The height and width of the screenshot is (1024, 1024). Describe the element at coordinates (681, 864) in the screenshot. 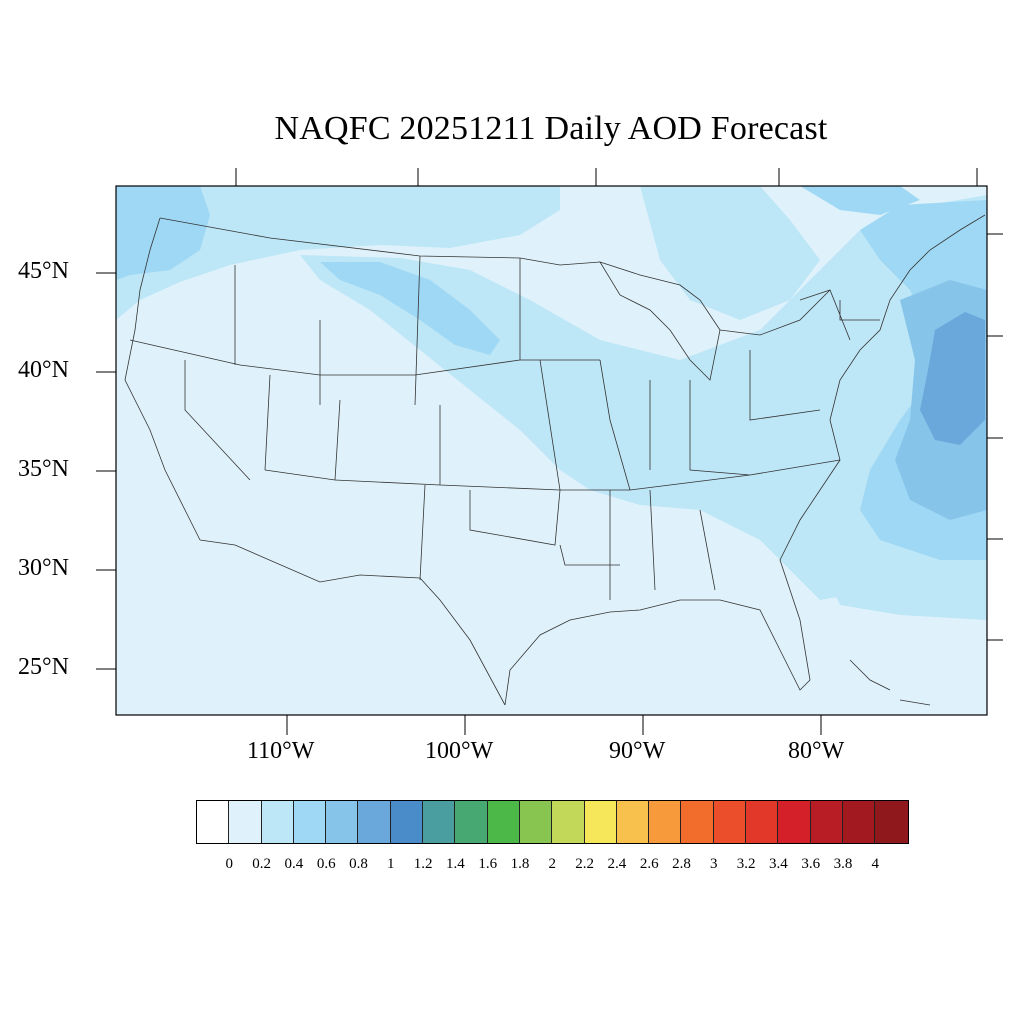

I see `colorbar-tick-label: 2.8` at that location.